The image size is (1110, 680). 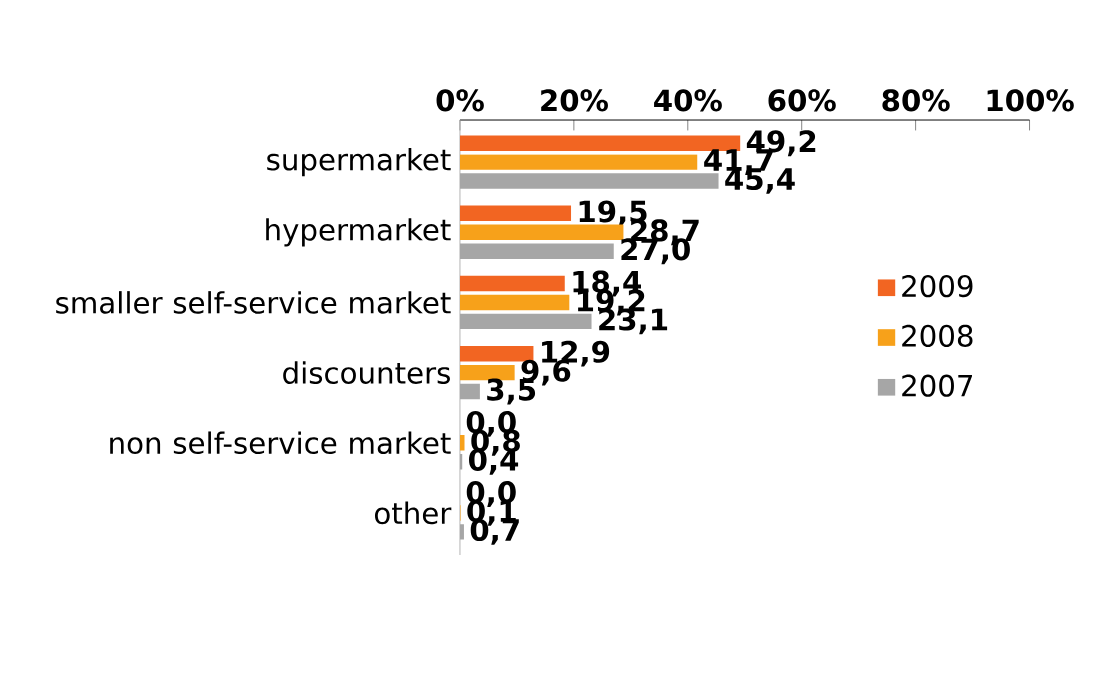 What do you see at coordinates (937, 286) in the screenshot?
I see `legend-label: 2009` at bounding box center [937, 286].